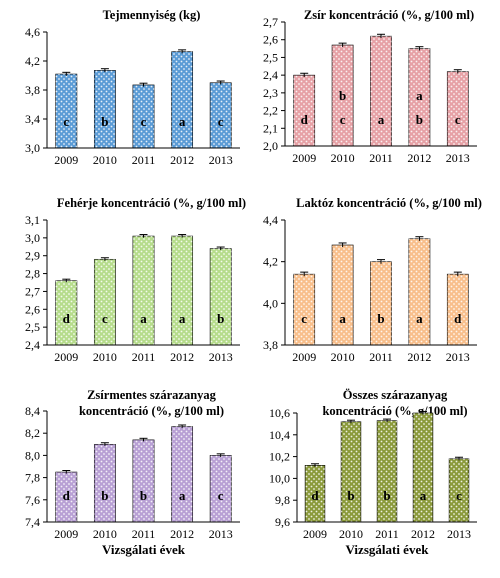 The width and height of the screenshot is (500, 578). Describe the element at coordinates (270, 93) in the screenshot. I see `y-tick-label: 2,3` at that location.